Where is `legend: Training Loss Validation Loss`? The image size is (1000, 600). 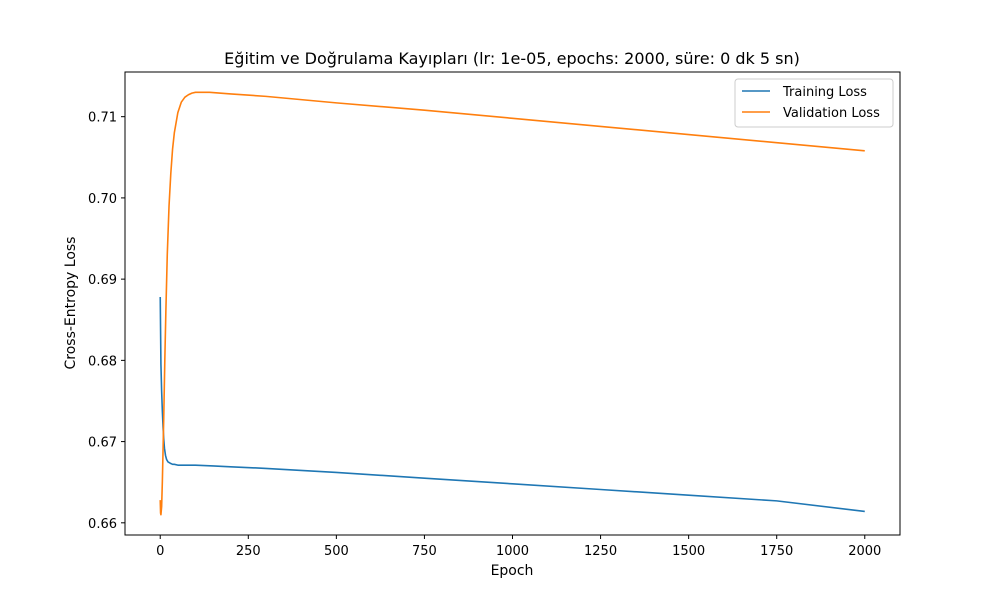 legend: Training Loss Validation Loss is located at coordinates (814, 103).